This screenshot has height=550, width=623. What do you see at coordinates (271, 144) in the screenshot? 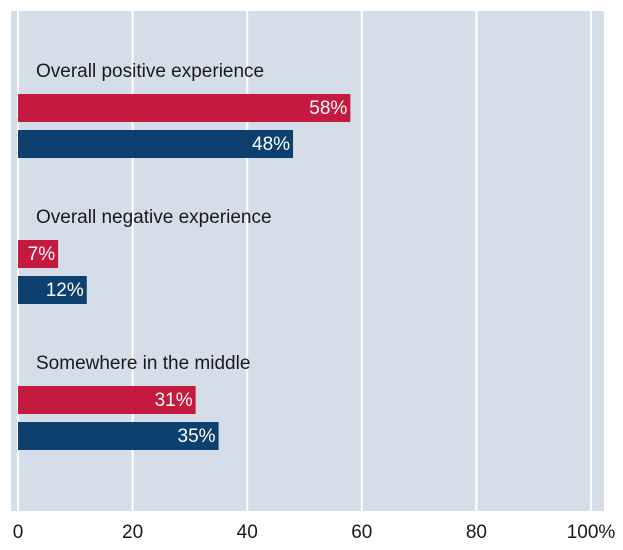
I see `value-label: 48%` at bounding box center [271, 144].